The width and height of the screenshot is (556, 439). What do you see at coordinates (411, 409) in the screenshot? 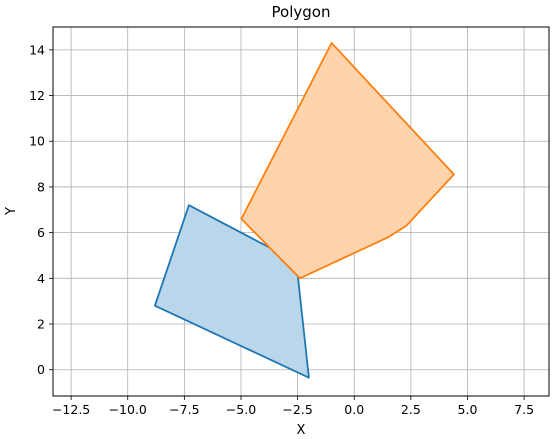
I see `x-tick-label: 2.5` at bounding box center [411, 409].